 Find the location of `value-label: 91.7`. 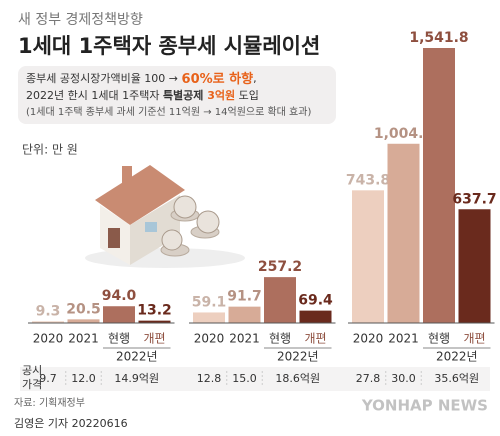

value-label: 91.7 is located at coordinates (244, 297).